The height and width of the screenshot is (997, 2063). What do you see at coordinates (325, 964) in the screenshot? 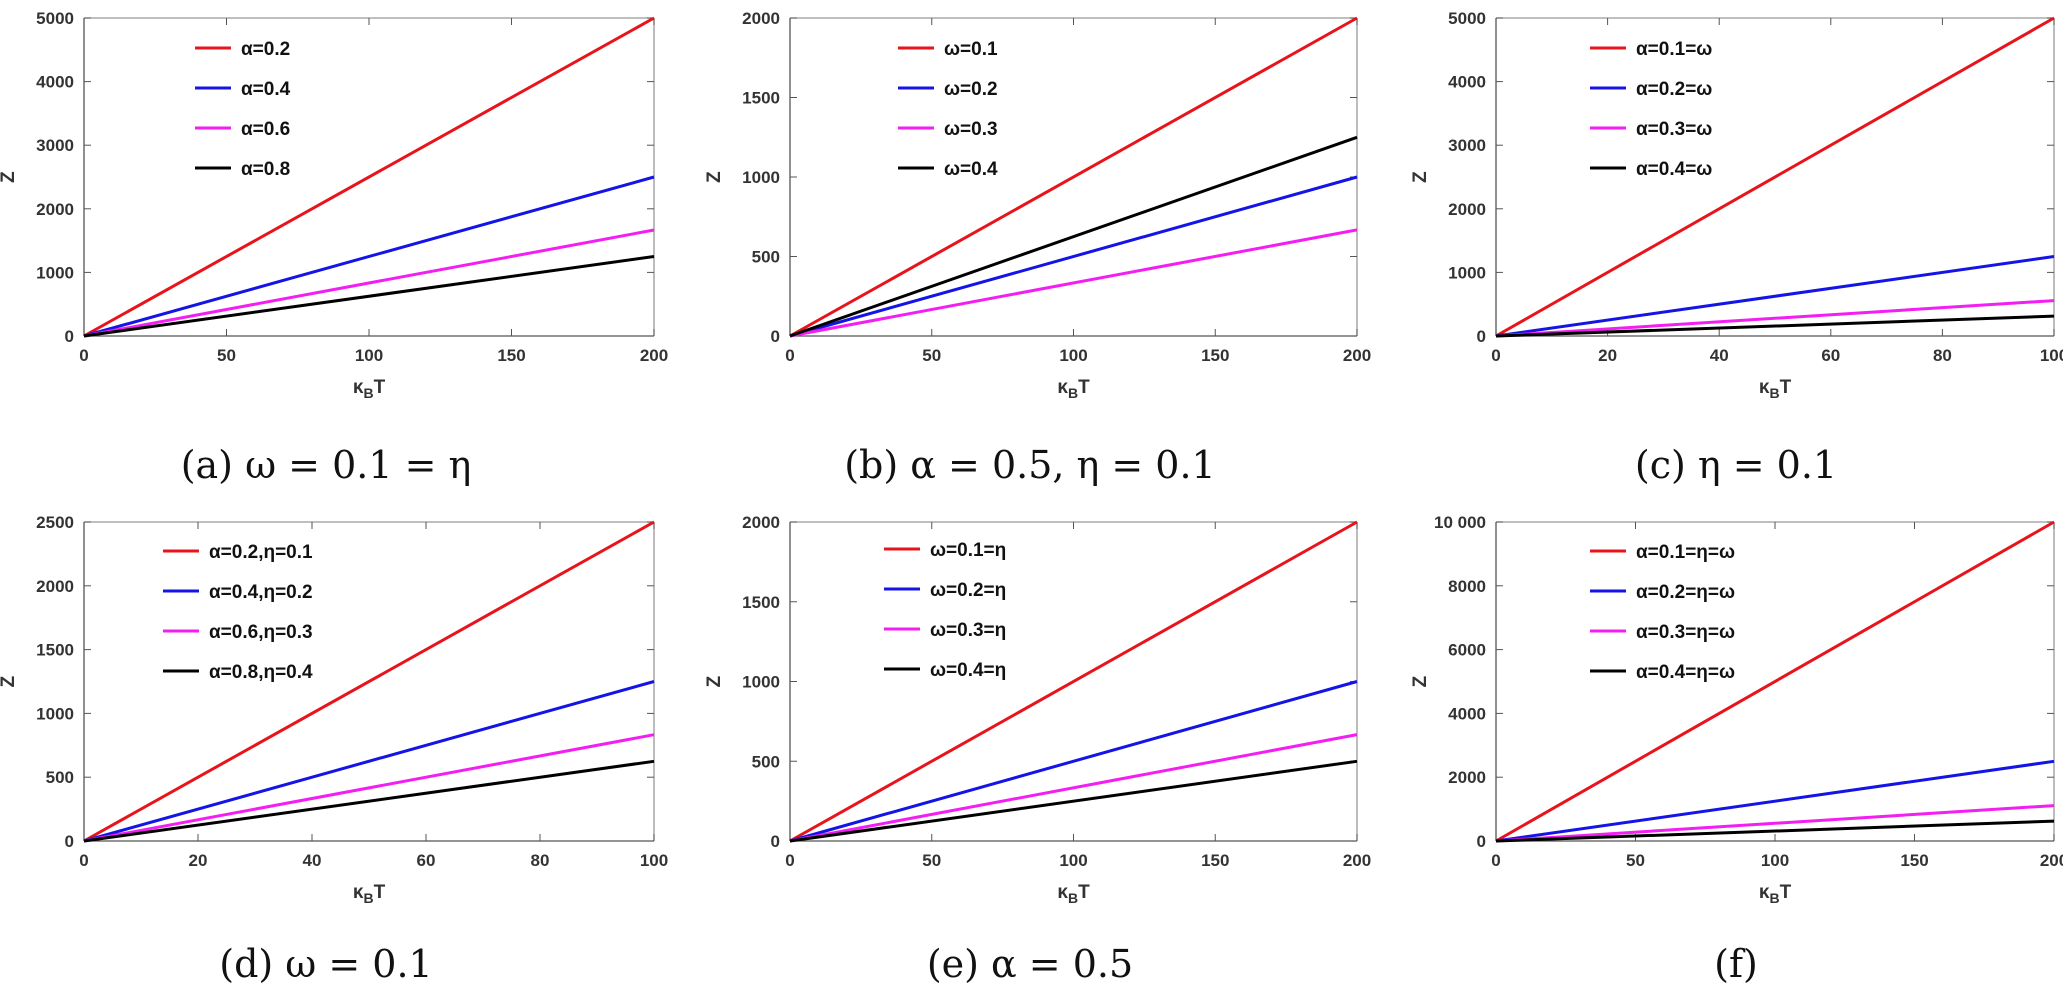
I see `panel-caption: (d) ω = 0.1` at bounding box center [325, 964].